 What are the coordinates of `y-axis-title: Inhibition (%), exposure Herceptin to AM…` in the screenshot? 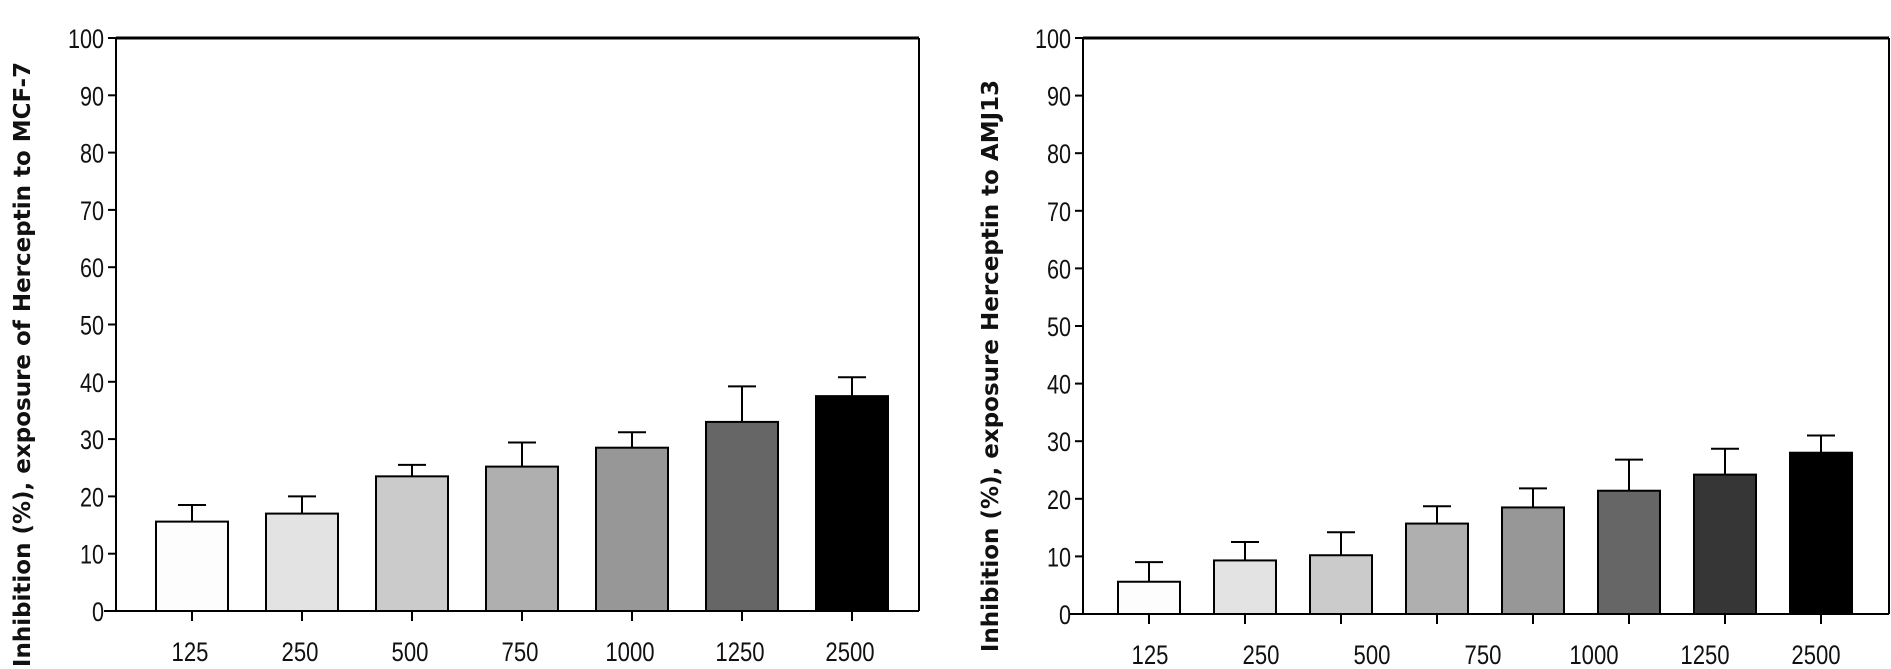 It's located at (991, 366).